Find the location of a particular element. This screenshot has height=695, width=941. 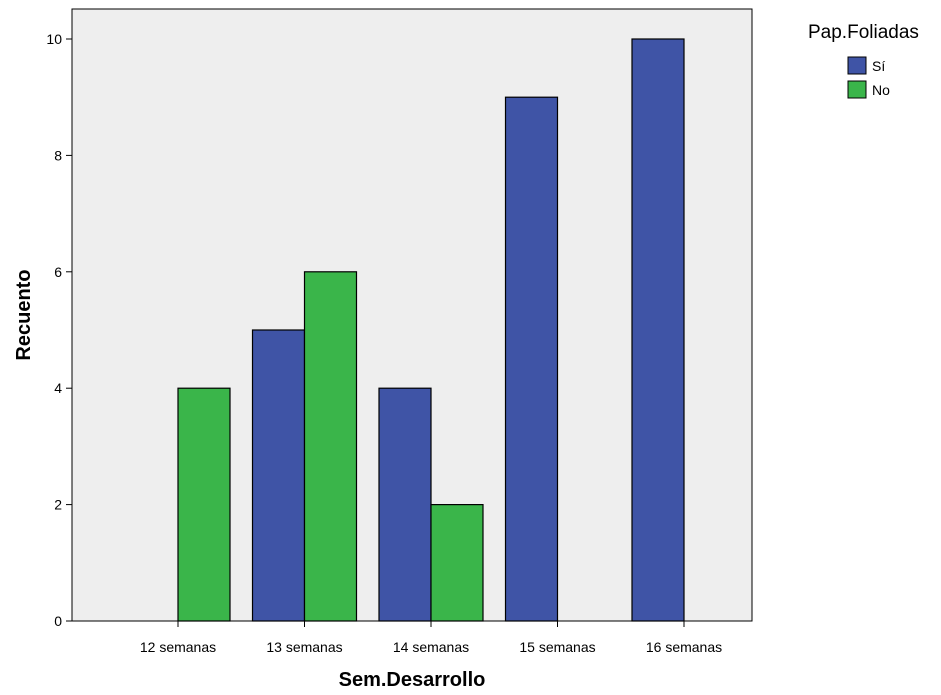

legend-title: Pap.Foliadas is located at coordinates (863, 32).